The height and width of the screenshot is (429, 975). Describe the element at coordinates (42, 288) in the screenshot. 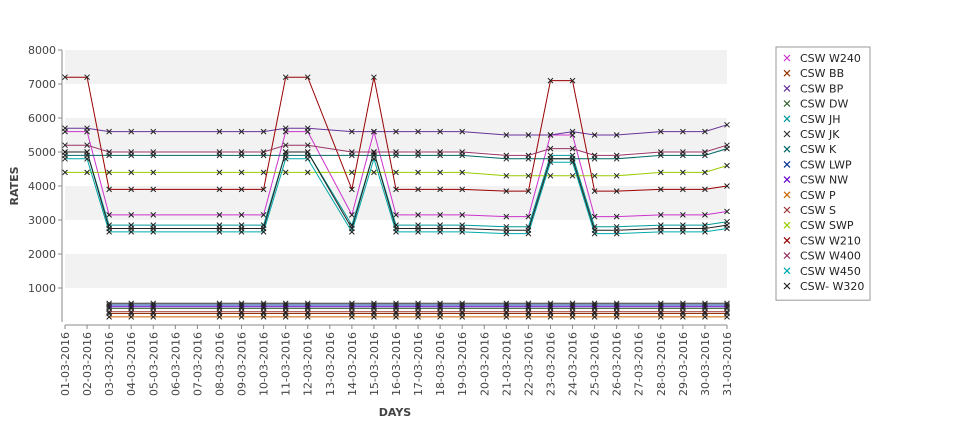

I see `y-tick-label: 1000` at that location.